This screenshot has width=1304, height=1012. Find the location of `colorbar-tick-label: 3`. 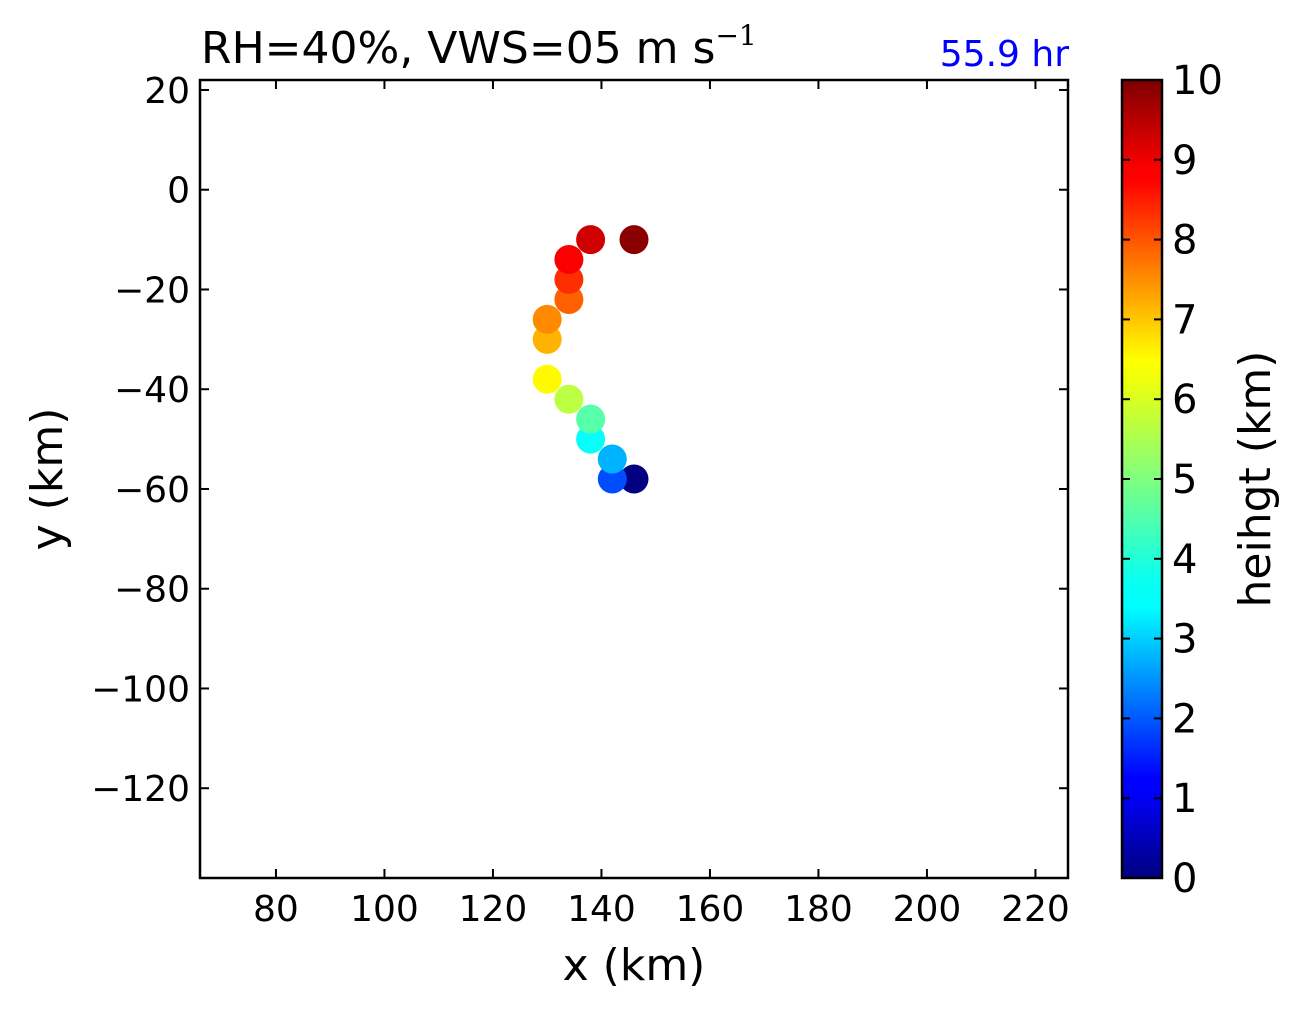

colorbar-tick-label: 3 is located at coordinates (1184, 640).